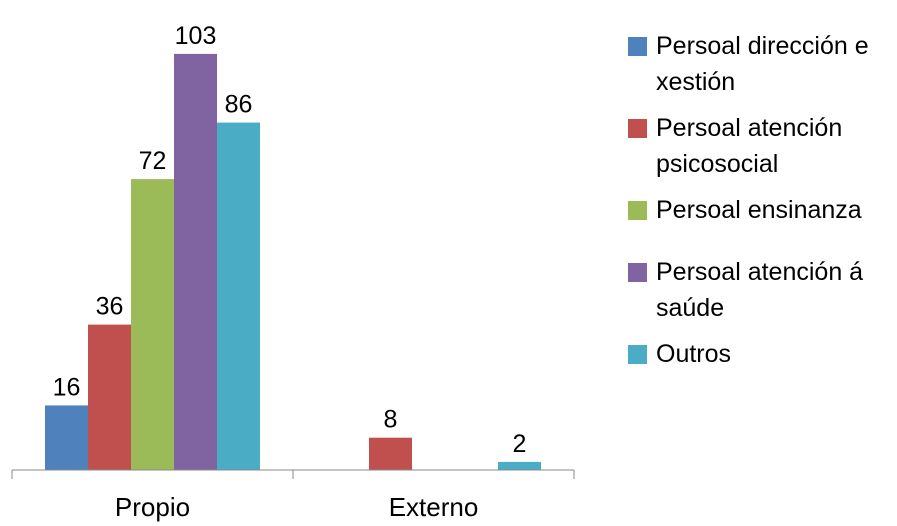 This screenshot has height=526, width=897. I want to click on legend-label: Persoal dirección e xestión, so click(762, 64).